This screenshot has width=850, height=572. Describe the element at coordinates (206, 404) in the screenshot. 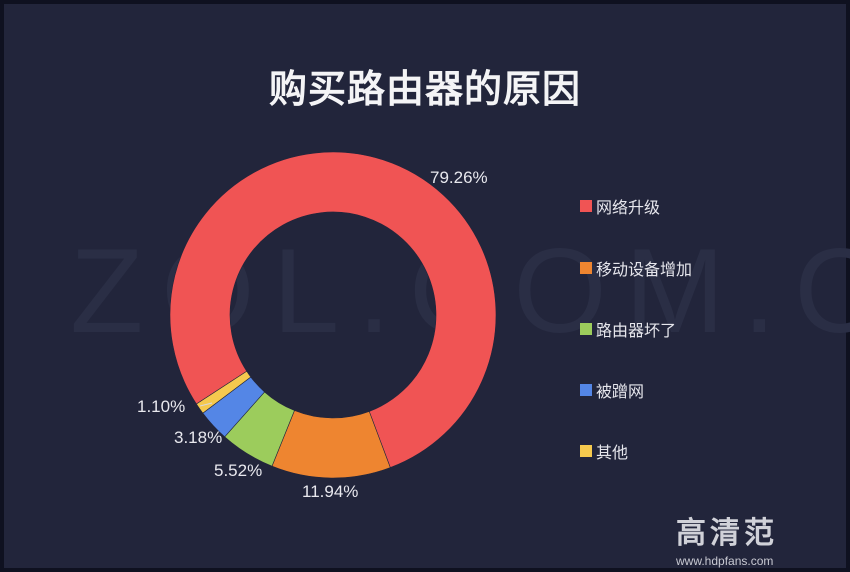

I see `leader-line` at that location.